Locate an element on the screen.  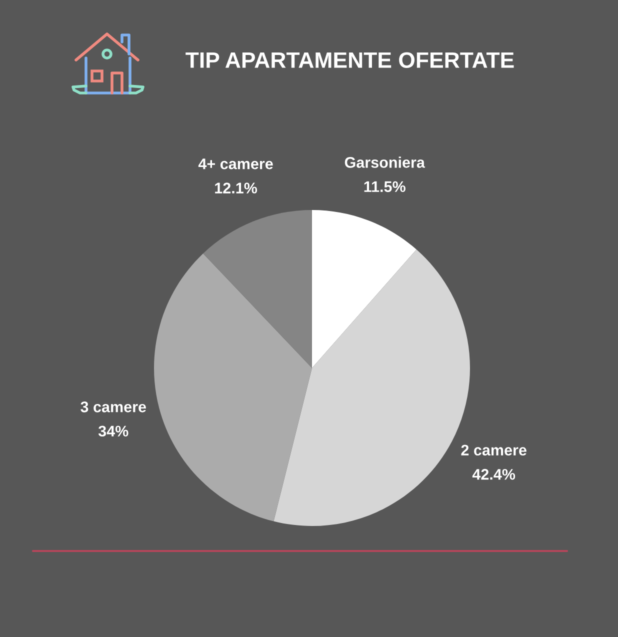
slice-label: 3 camere is located at coordinates (113, 407).